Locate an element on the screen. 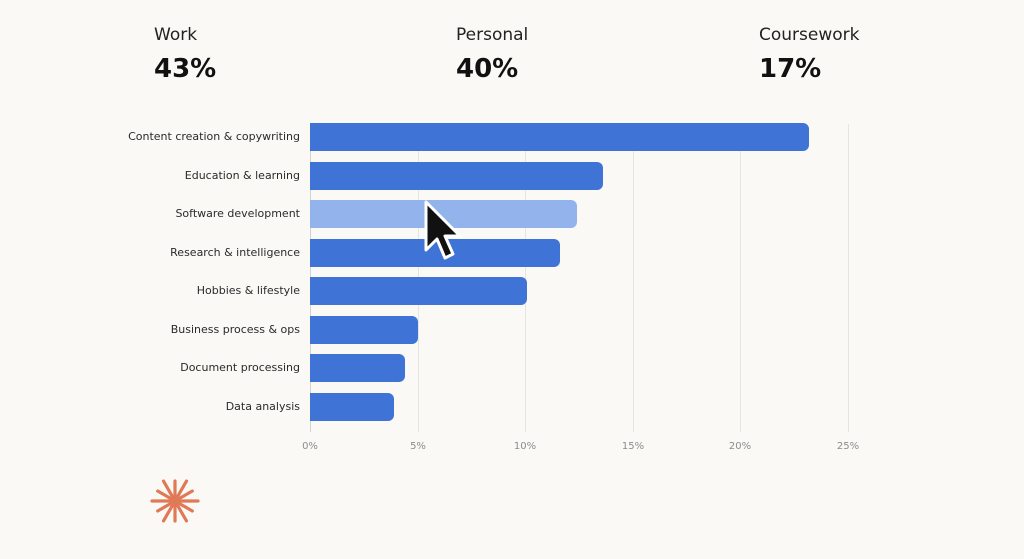 The width and height of the screenshot is (1024, 559). stat-value: 17% is located at coordinates (790, 69).